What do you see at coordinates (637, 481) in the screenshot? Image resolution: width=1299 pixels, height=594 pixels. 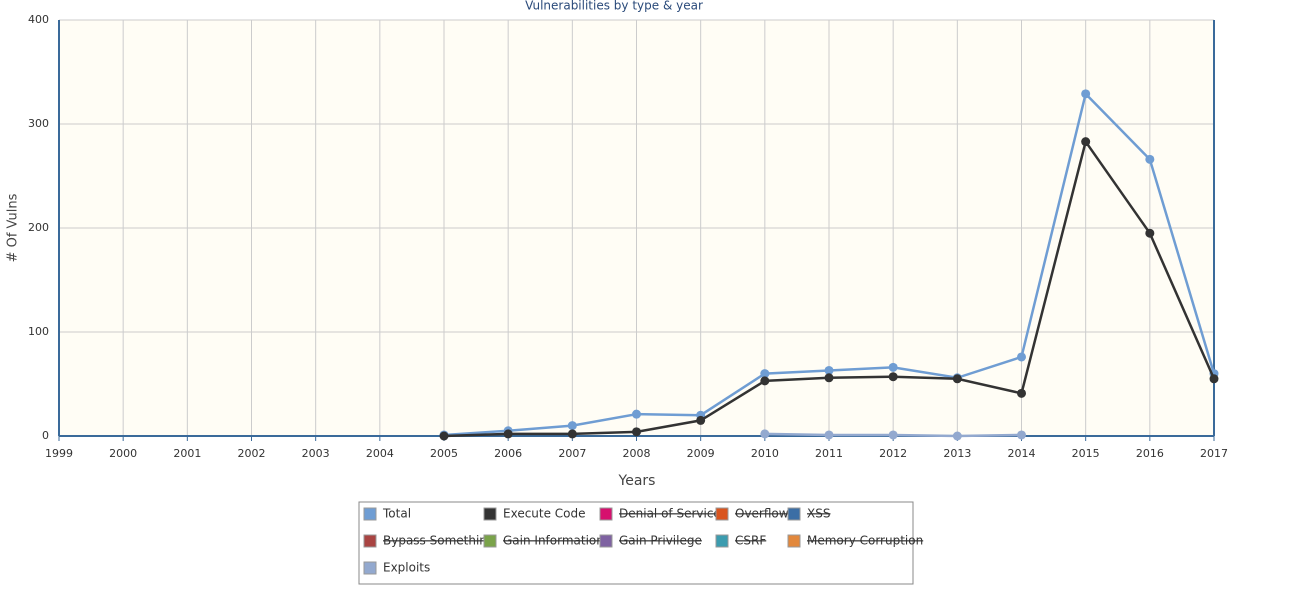 I see `x-axis-label: Years` at bounding box center [637, 481].